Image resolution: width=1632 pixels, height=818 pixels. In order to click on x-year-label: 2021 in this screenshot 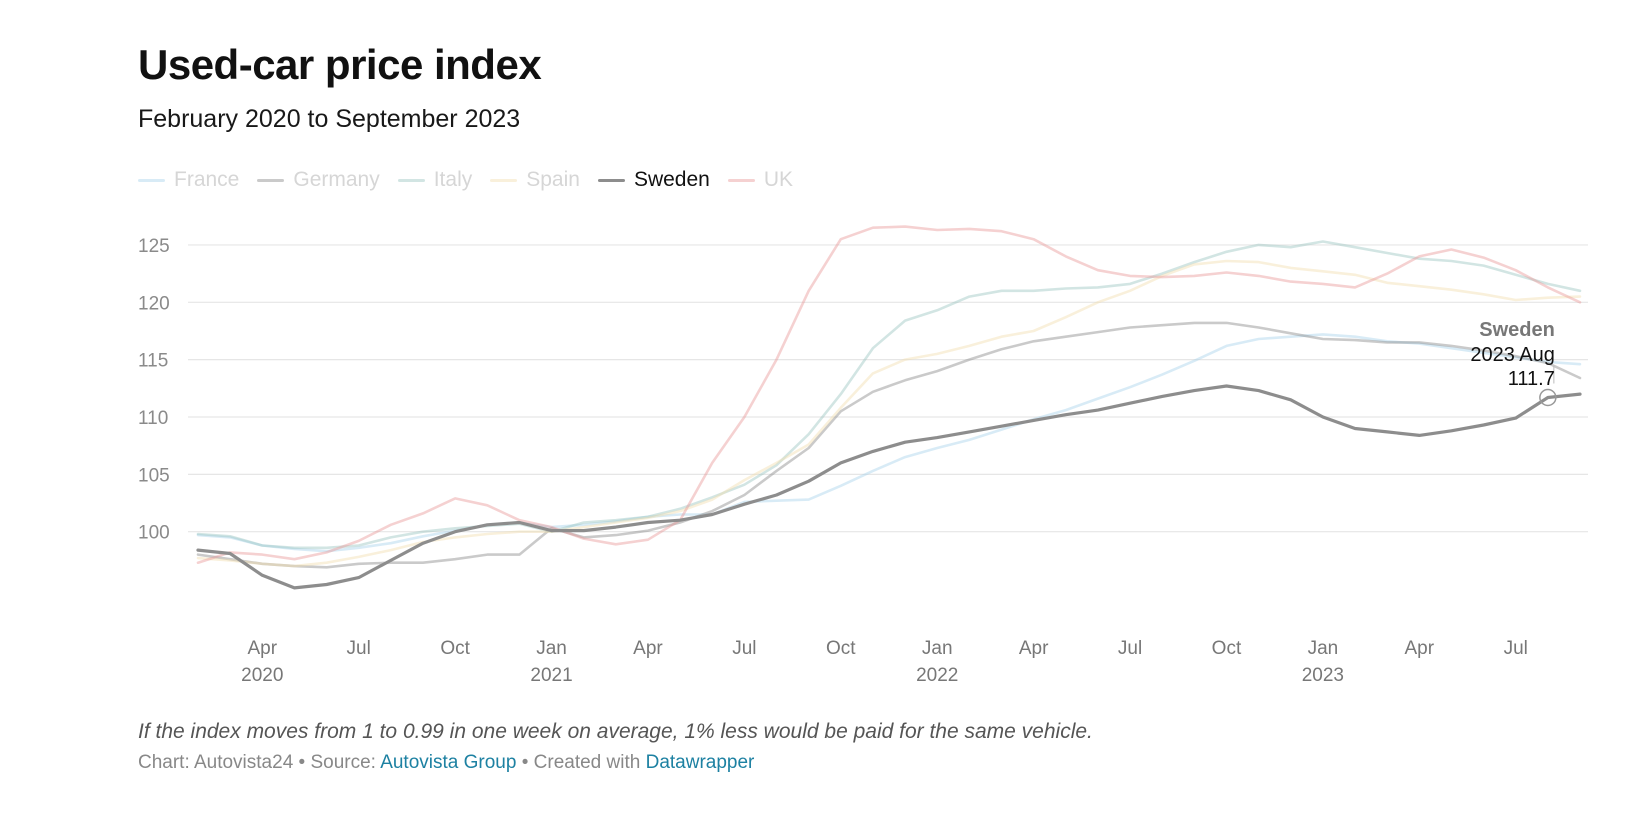, I will do `click(551, 675)`.